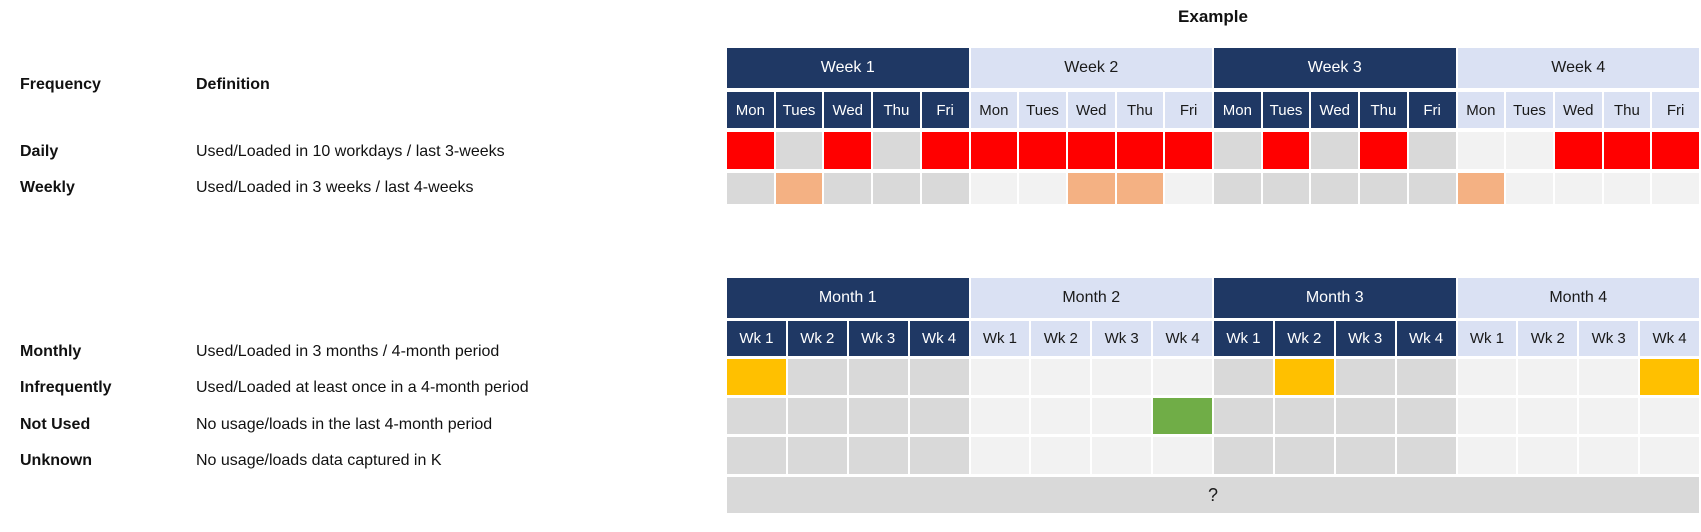 Image resolution: width=1701 pixels, height=532 pixels. Describe the element at coordinates (66, 387) in the screenshot. I see `frequency-label: Infrequently` at that location.